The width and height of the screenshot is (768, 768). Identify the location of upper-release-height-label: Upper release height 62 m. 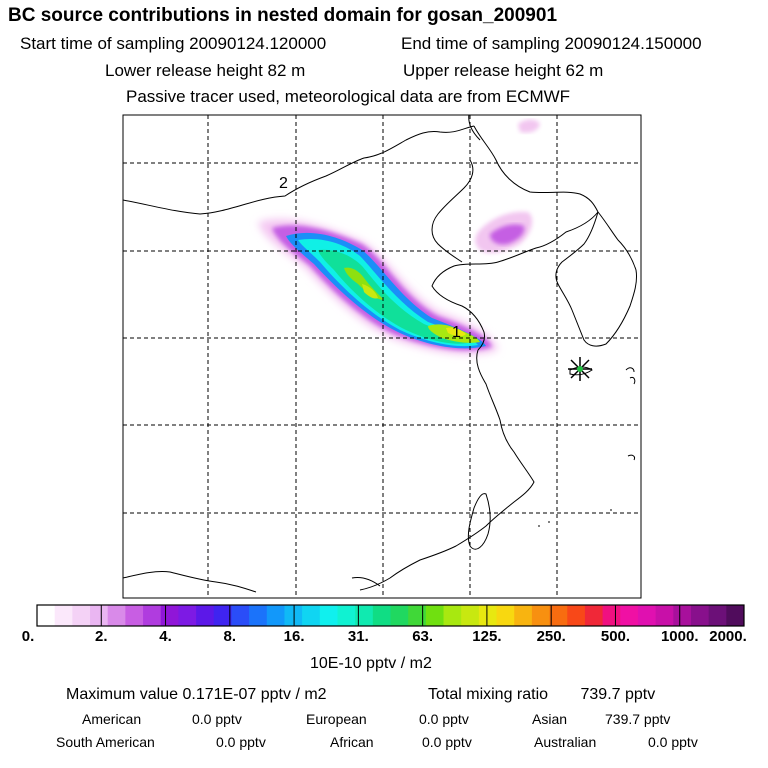
(503, 70).